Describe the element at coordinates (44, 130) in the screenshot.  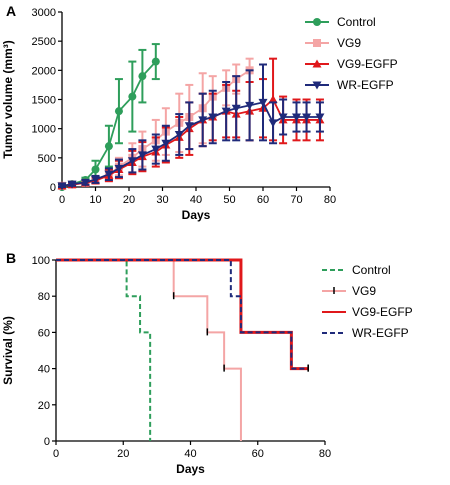
I see `y-tick-label: 1000` at that location.